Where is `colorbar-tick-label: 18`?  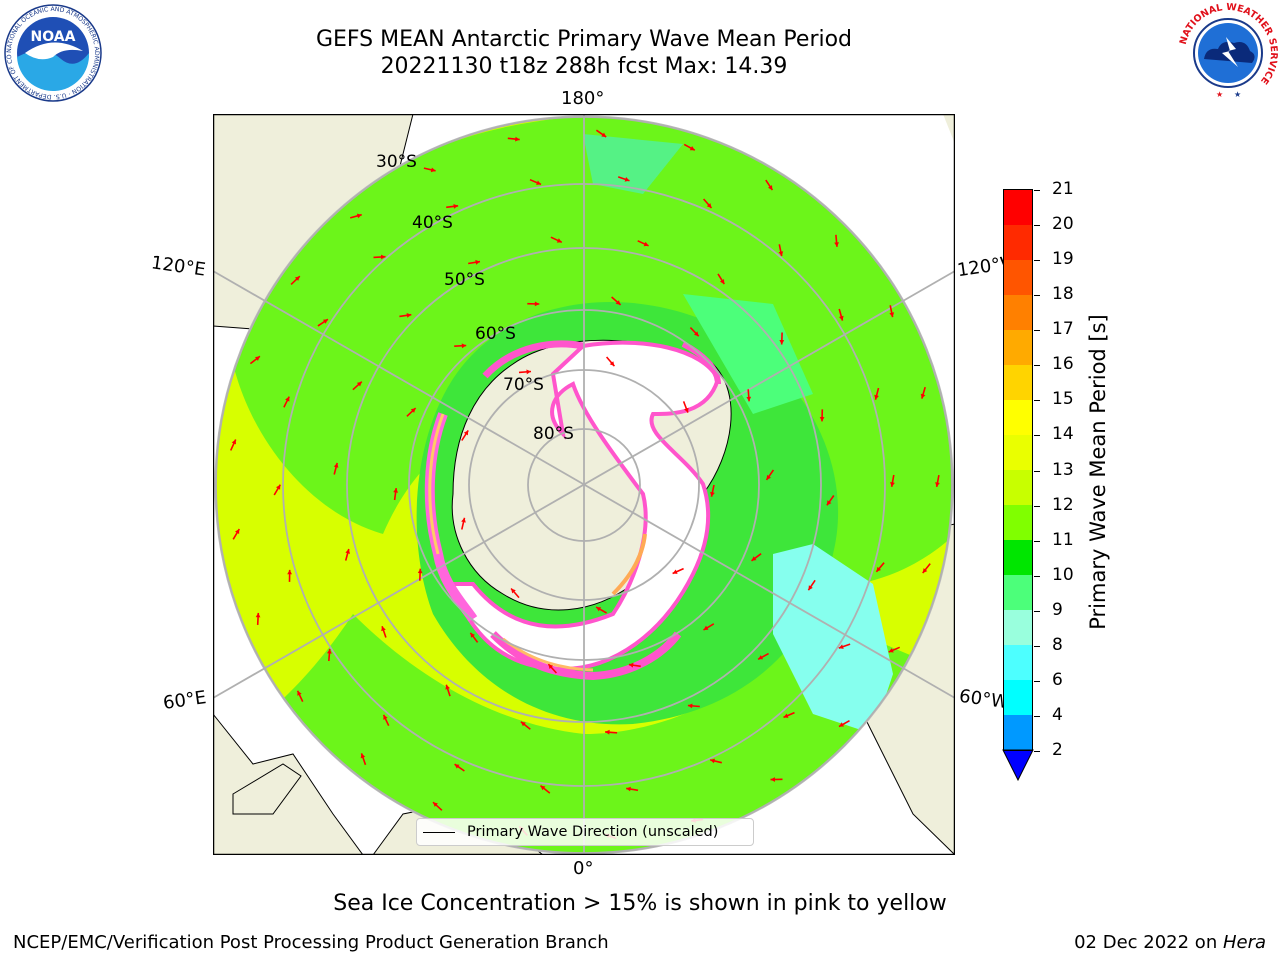
colorbar-tick-label: 18 is located at coordinates (1063, 294).